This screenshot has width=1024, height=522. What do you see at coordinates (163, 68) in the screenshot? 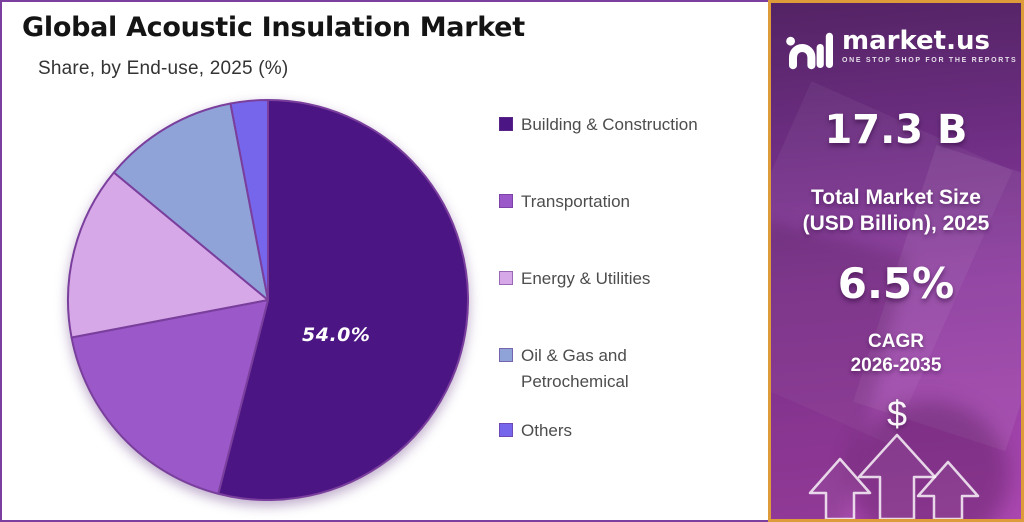
I see `chart-subtitle: Share, by End-use, 2025 (%)` at bounding box center [163, 68].